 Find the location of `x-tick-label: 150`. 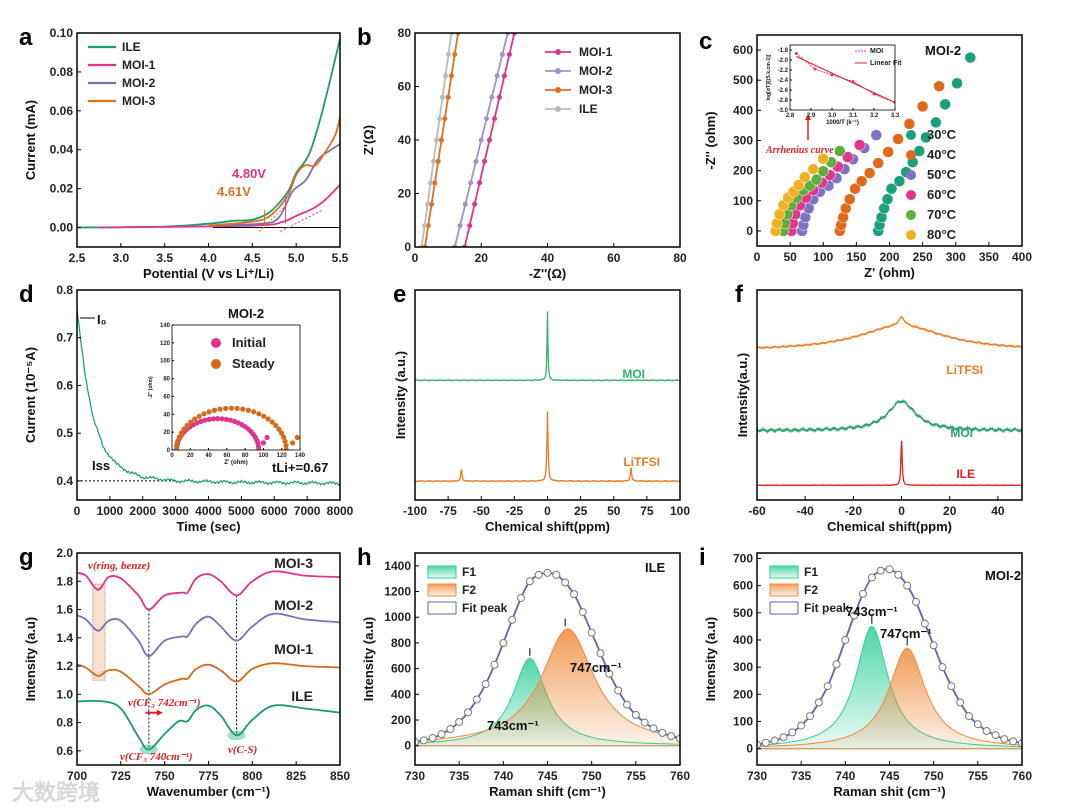

x-tick-label: 150 is located at coordinates (856, 257).